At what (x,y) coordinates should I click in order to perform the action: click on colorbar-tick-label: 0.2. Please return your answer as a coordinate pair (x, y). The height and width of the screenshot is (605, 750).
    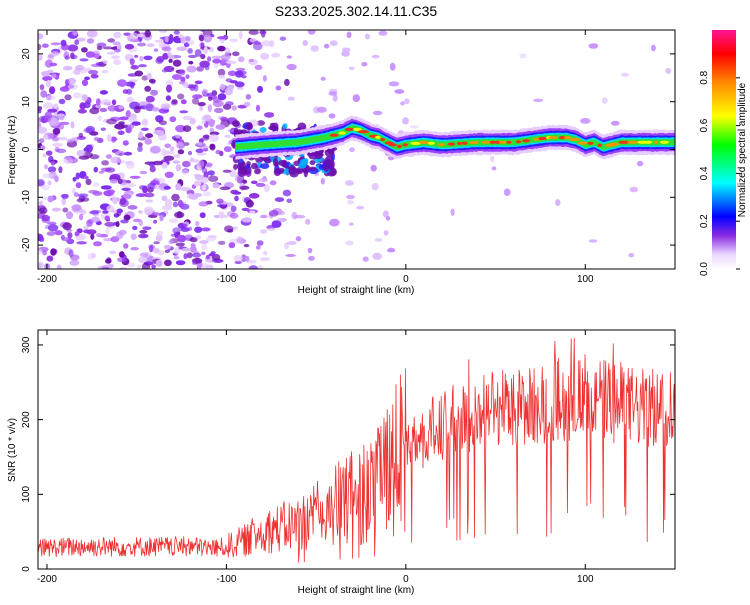
    Looking at the image, I should click on (704, 221).